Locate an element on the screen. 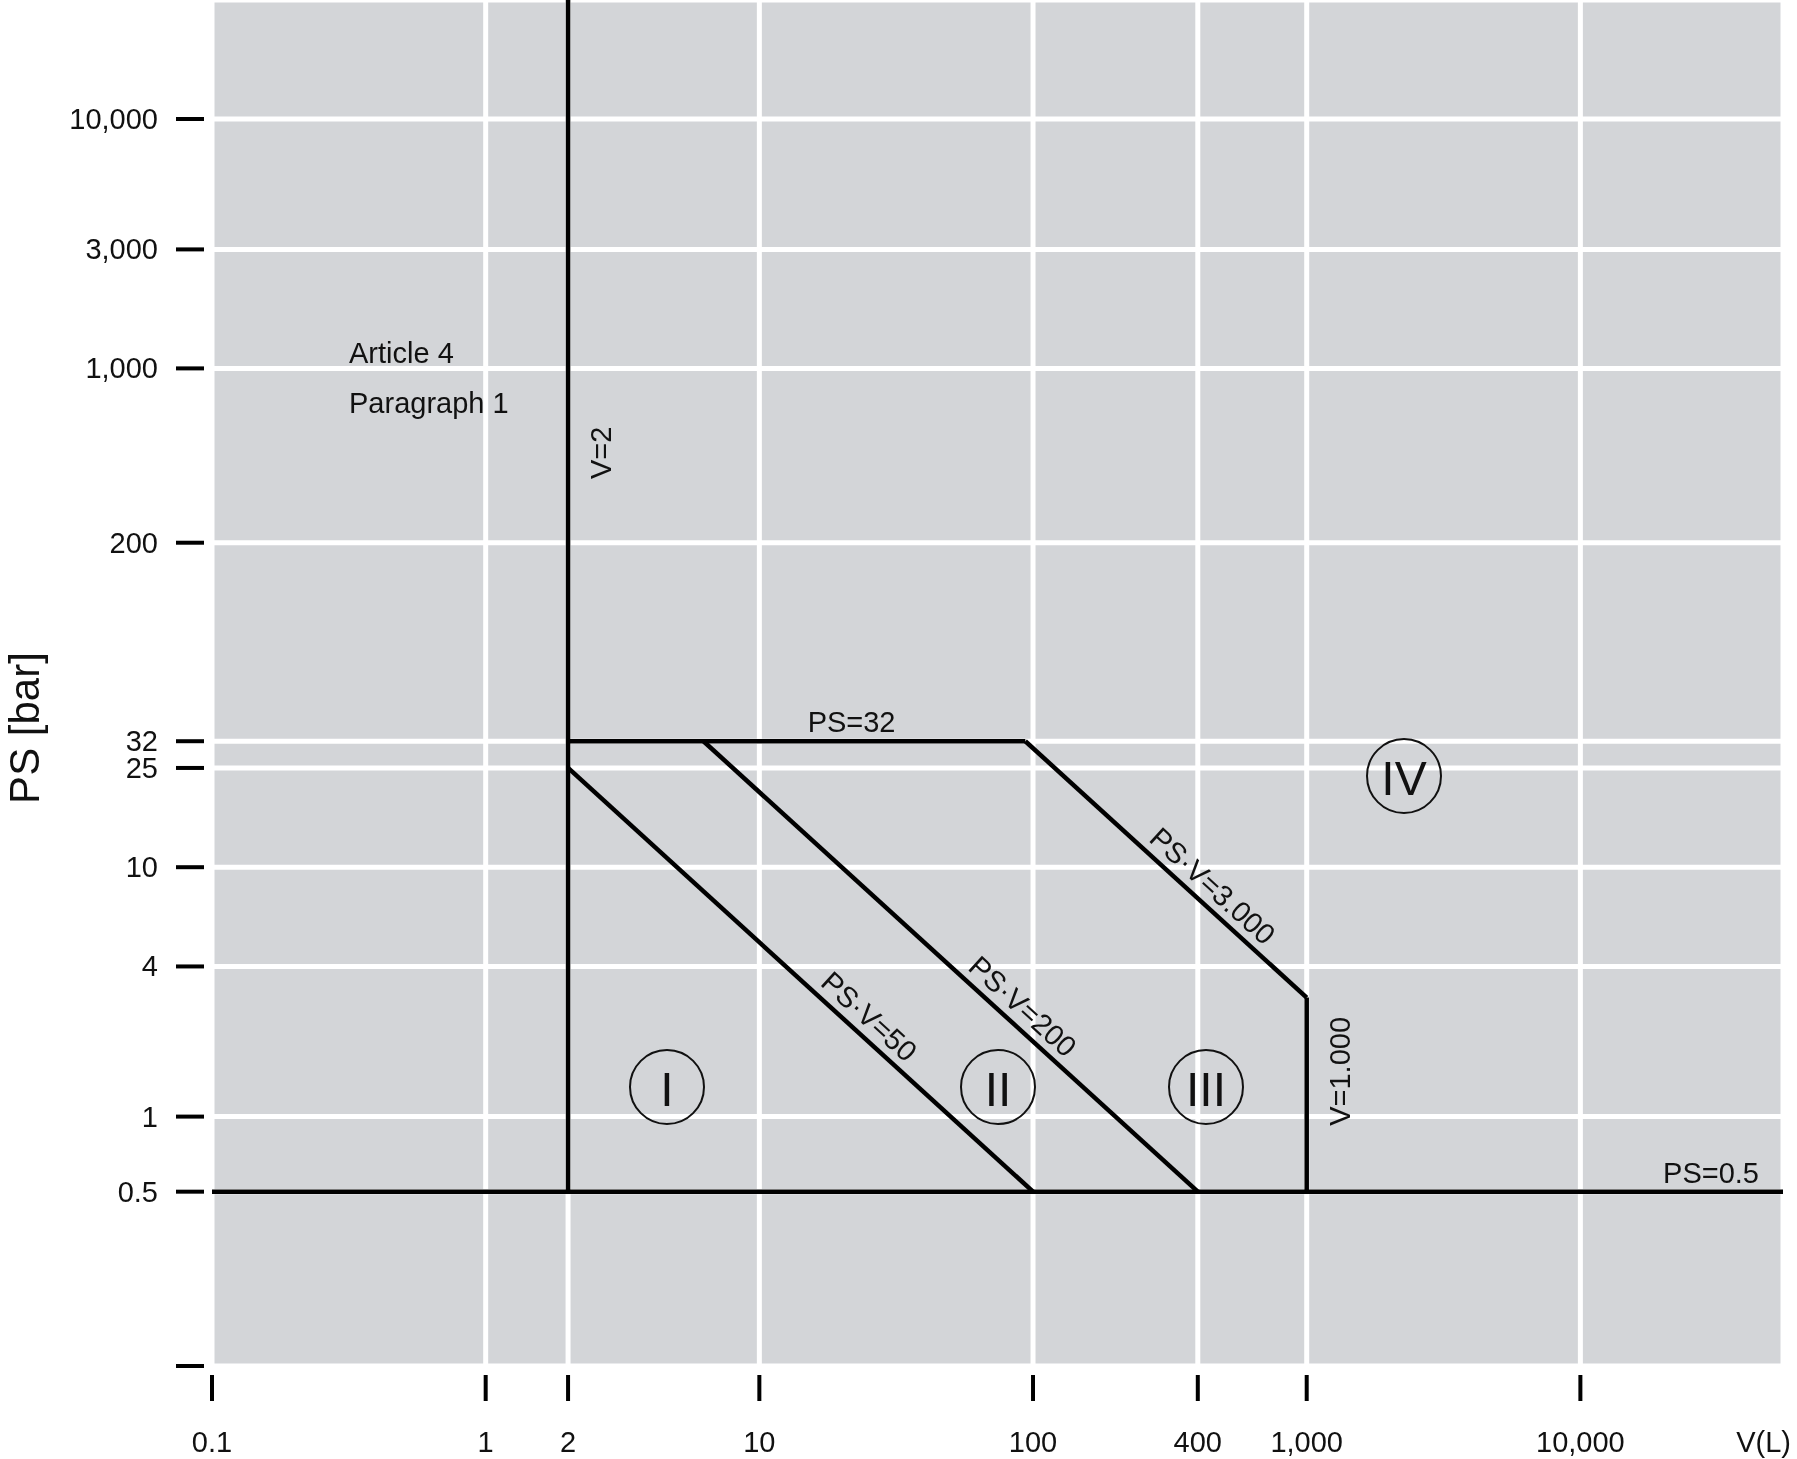 This screenshot has width=1797, height=1459. text: V=1.000 is located at coordinates (1339, 1071).